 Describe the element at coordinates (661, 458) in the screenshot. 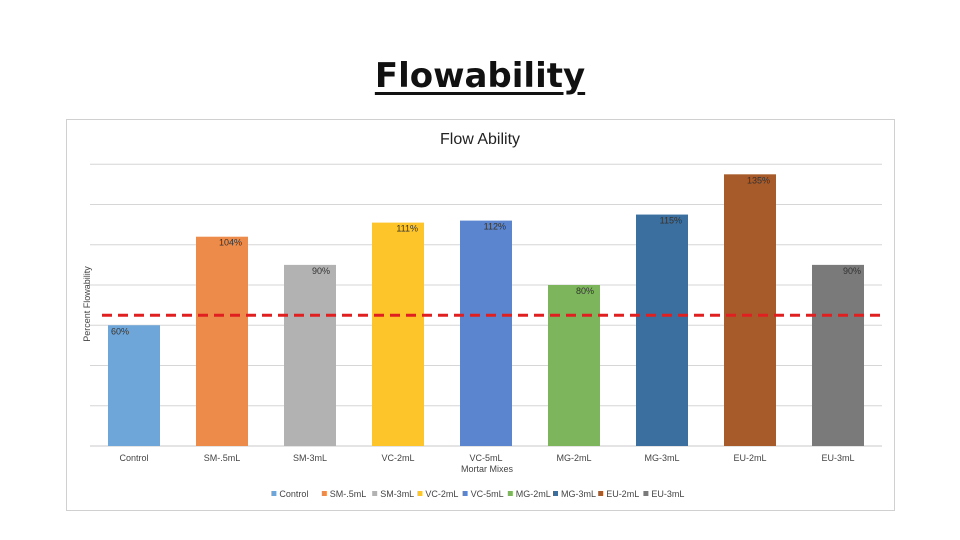

I see `x-tick-label: MG-3mL` at that location.